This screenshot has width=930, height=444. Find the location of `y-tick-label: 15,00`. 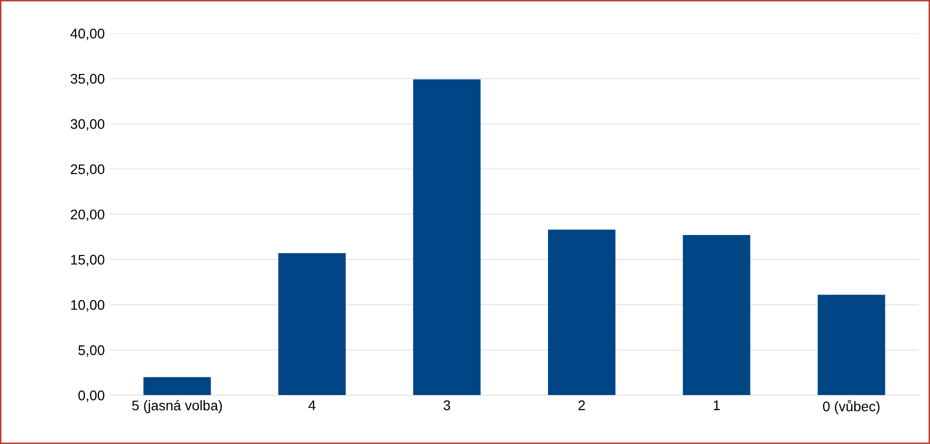

y-tick-label: 15,00 is located at coordinates (87, 260).